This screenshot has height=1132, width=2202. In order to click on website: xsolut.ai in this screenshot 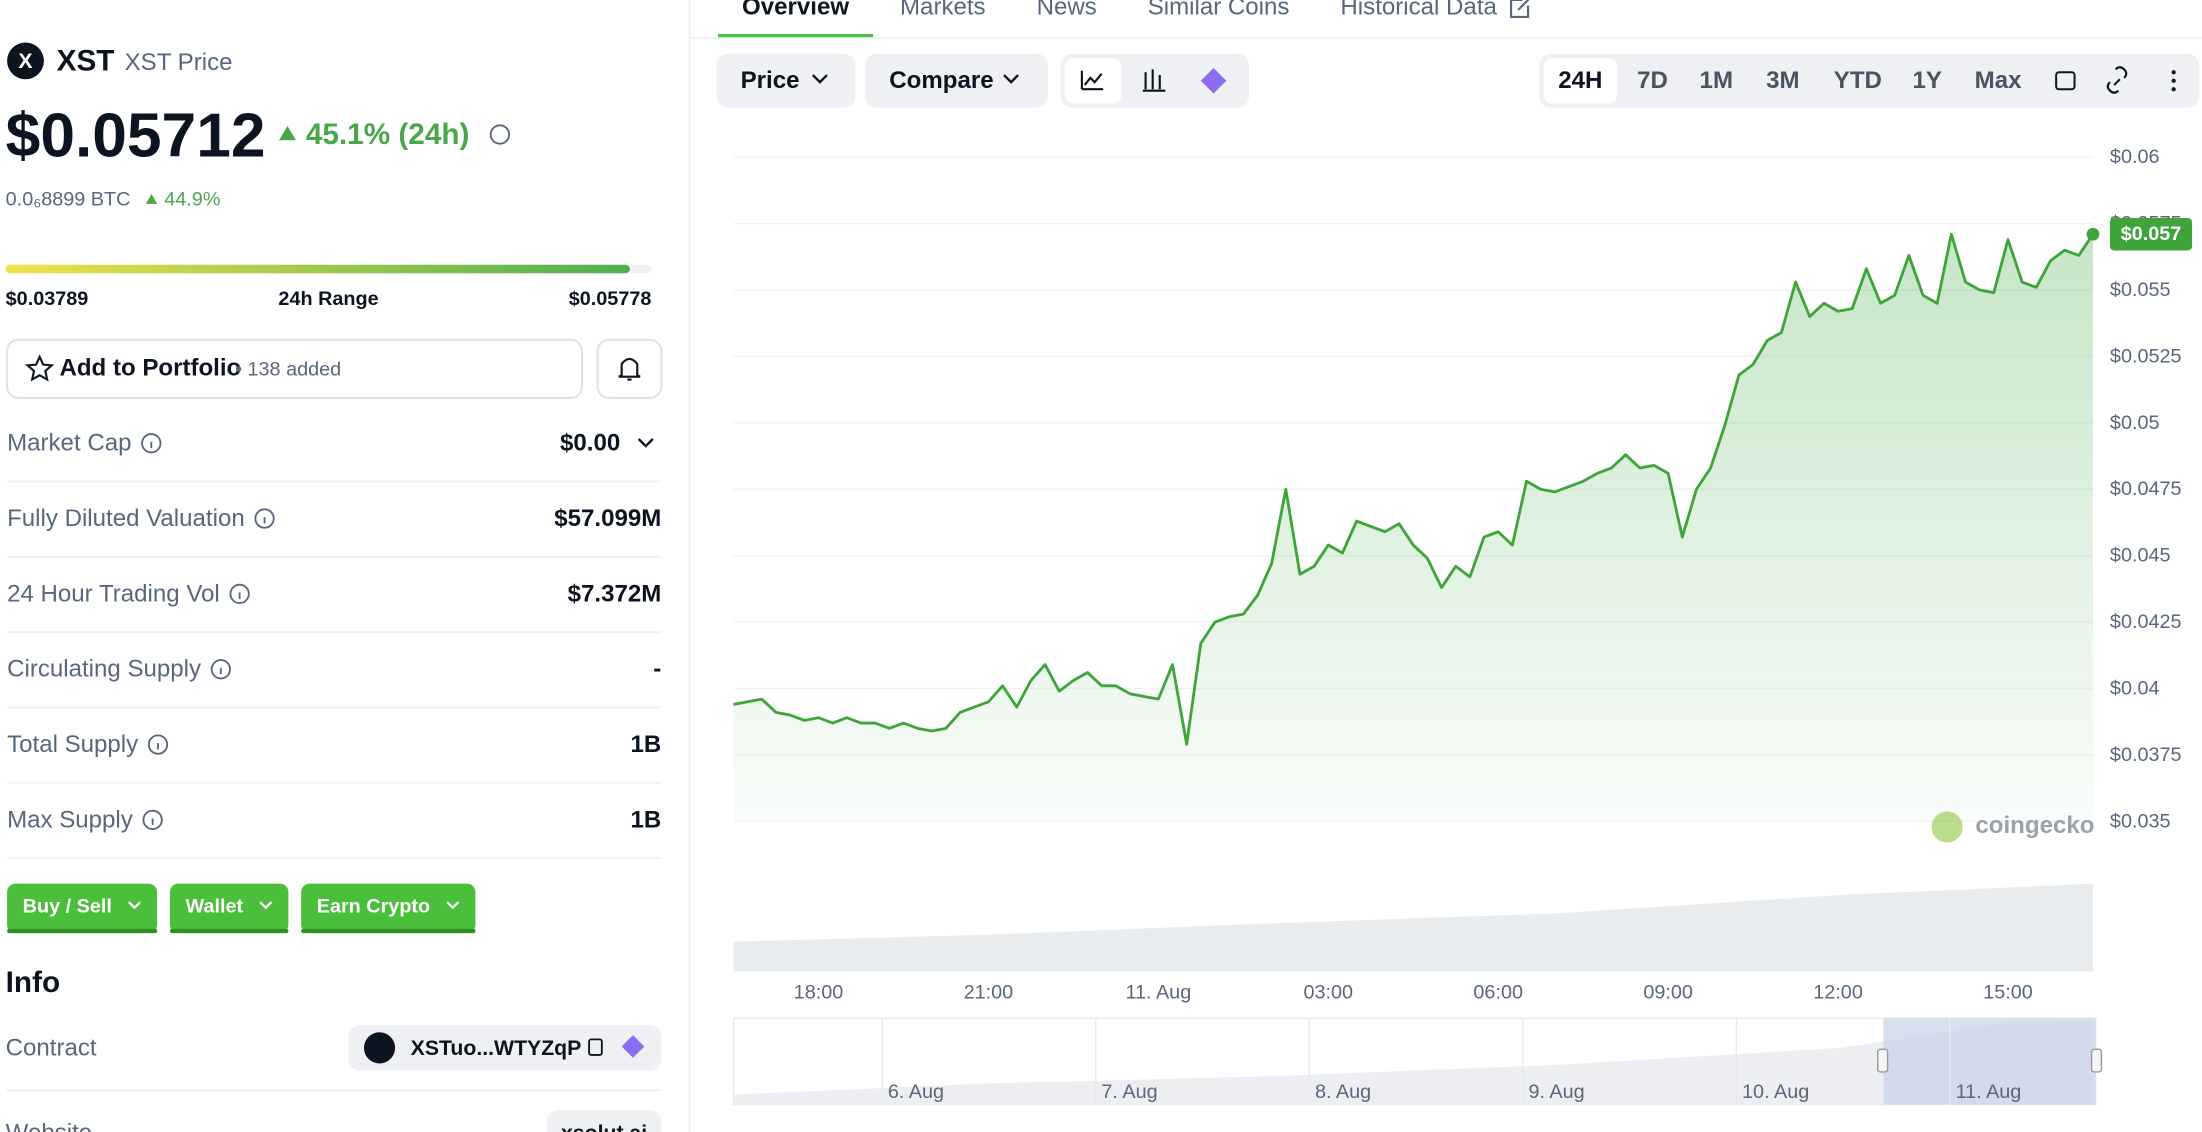, I will do `click(604, 1126)`.